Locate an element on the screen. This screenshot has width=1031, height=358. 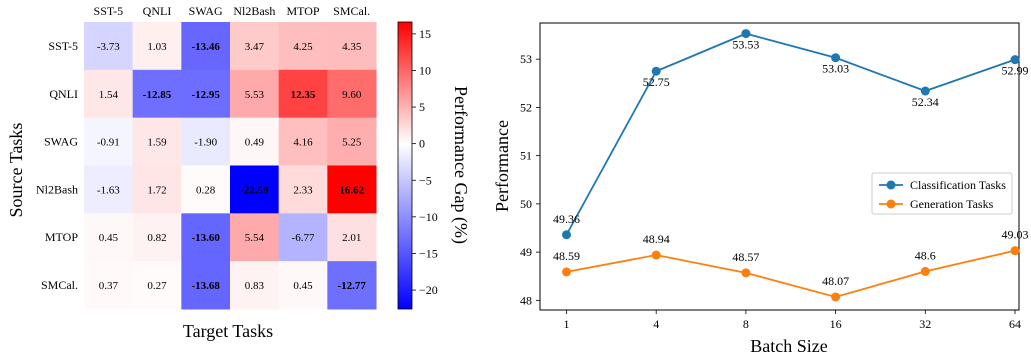
heatmap-cell-value: 4.35 is located at coordinates (352, 47).